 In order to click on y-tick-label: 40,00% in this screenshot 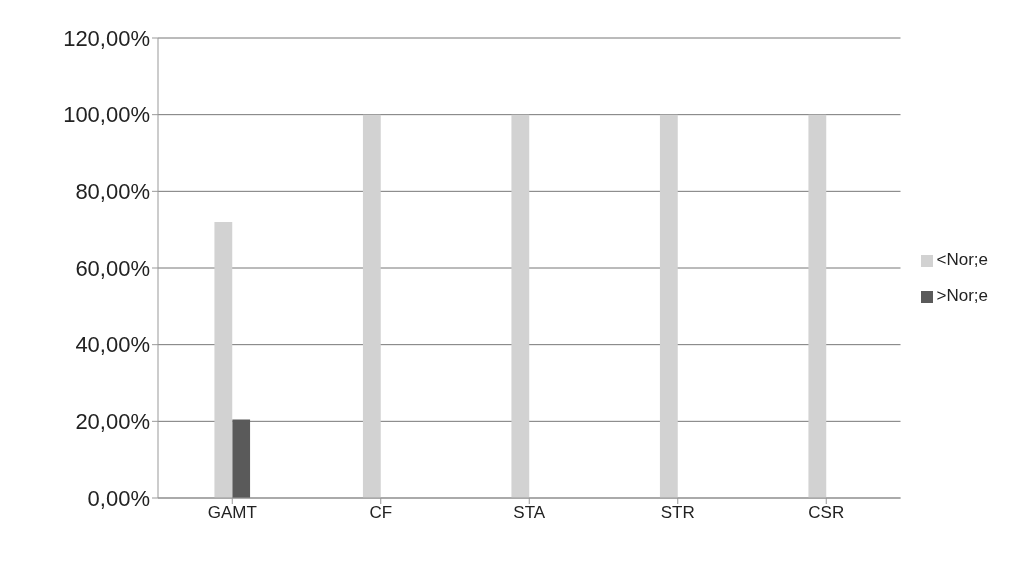, I will do `click(112, 345)`.